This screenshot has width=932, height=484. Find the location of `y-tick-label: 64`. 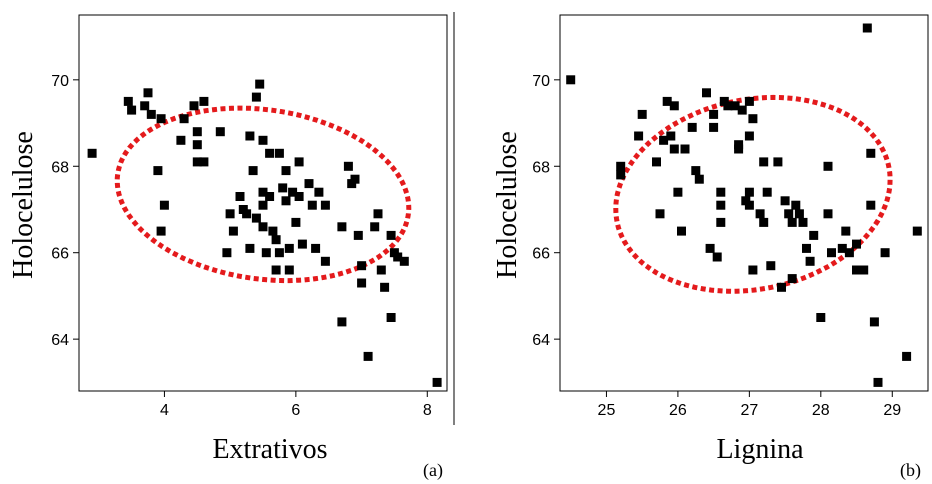

y-tick-label: 64 is located at coordinates (541, 340).